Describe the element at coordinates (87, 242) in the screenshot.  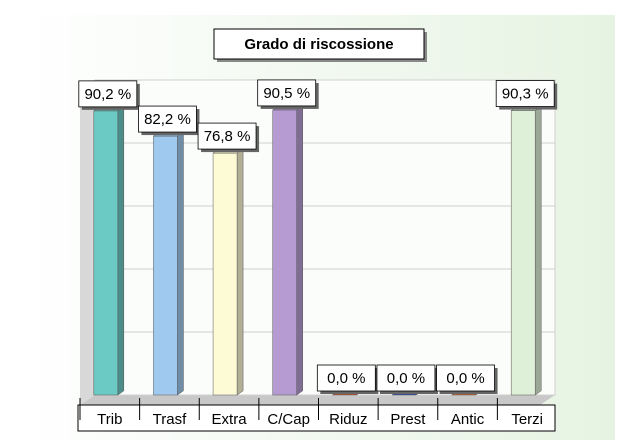
I see `side-wall` at that location.